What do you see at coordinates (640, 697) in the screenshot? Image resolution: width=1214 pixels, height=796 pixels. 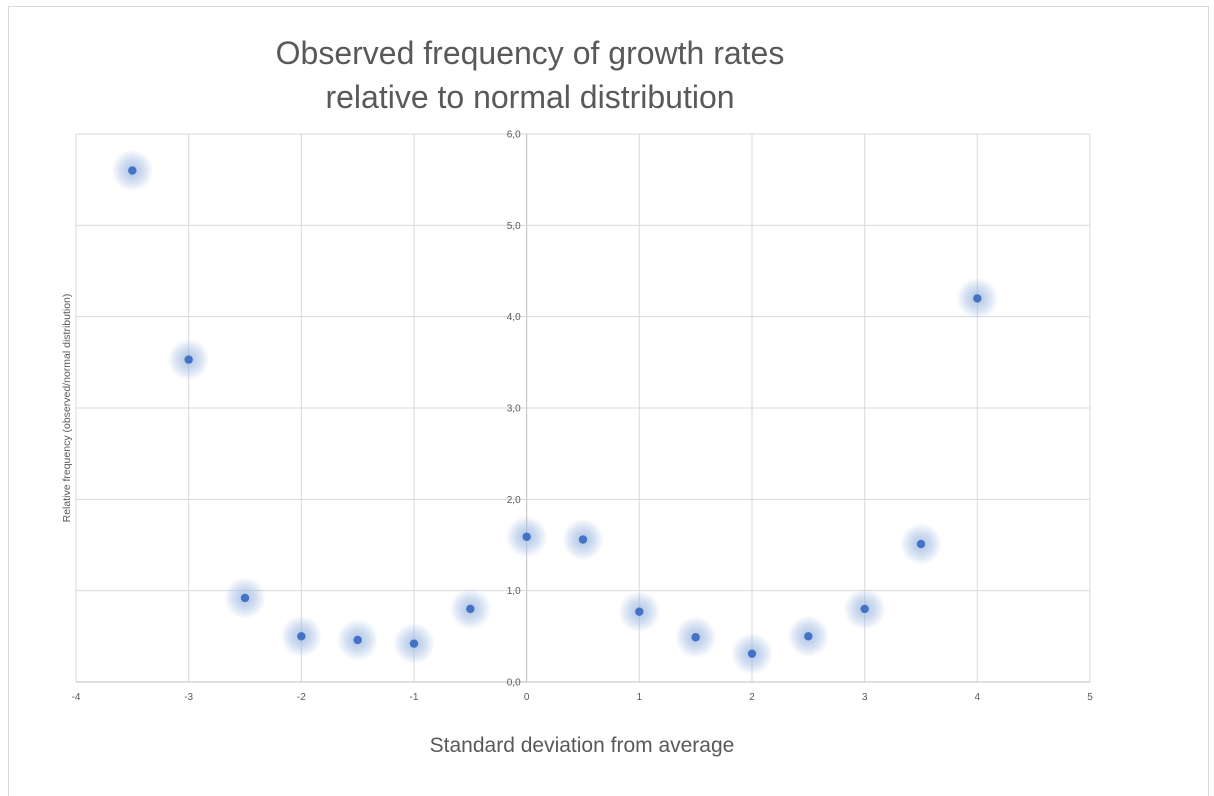 I see `x-tick-label: 1` at bounding box center [640, 697].